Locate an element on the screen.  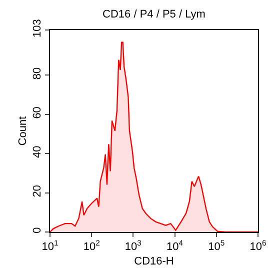
y-axis-title: Count is located at coordinates (23, 131).